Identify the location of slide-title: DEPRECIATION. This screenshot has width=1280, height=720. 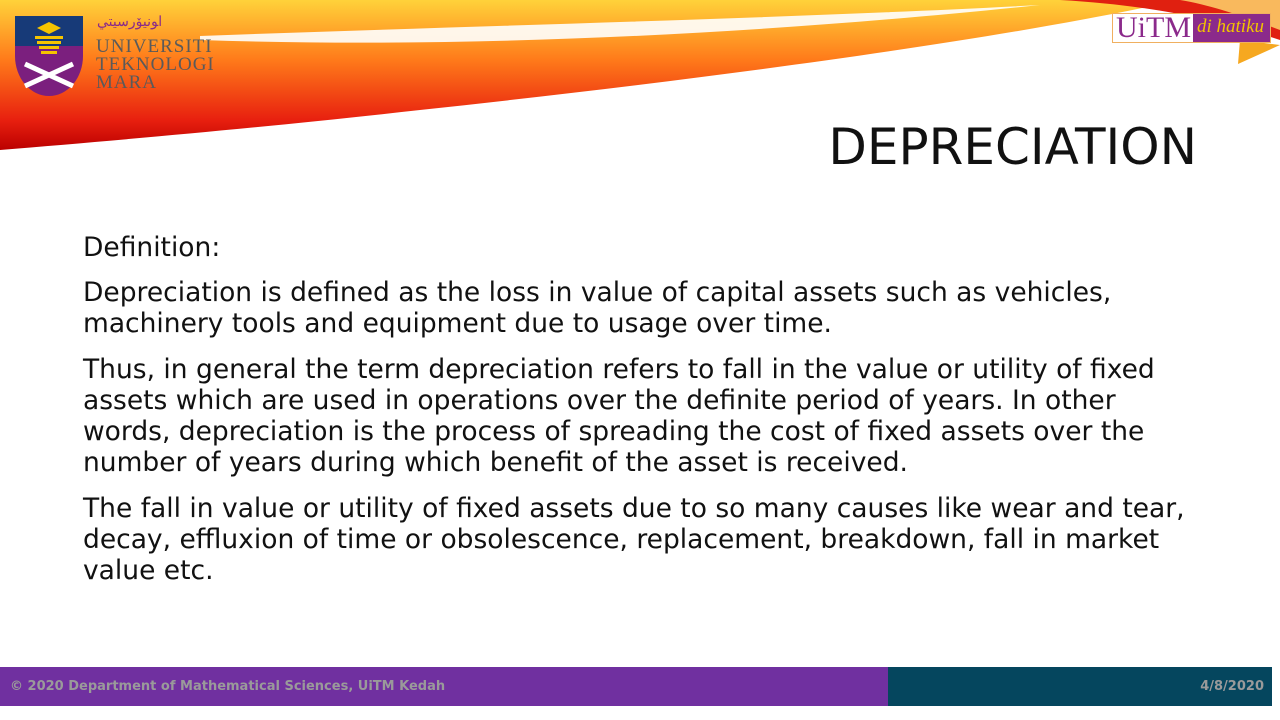
(1012, 147).